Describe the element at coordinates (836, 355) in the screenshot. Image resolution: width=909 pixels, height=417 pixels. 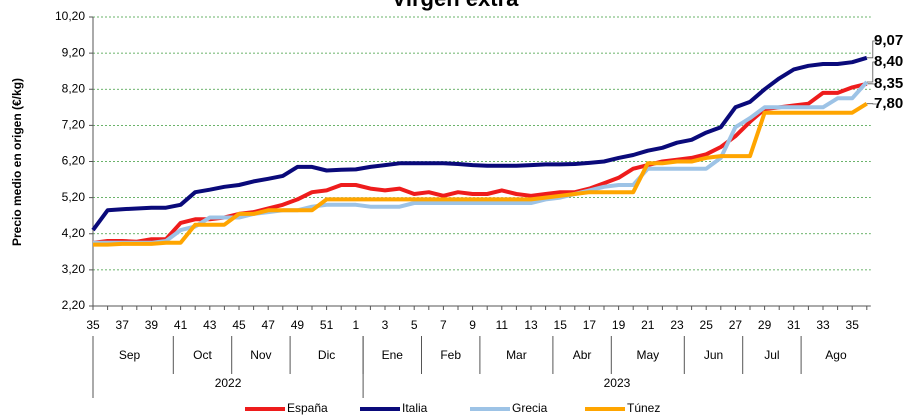
I see `month-label: Ago` at that location.